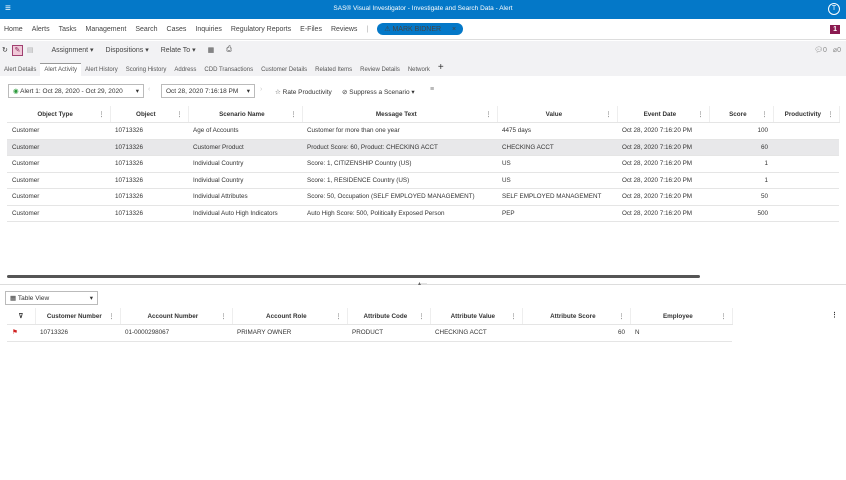  I want to click on column-header: Employee ⋮, so click(681, 316).